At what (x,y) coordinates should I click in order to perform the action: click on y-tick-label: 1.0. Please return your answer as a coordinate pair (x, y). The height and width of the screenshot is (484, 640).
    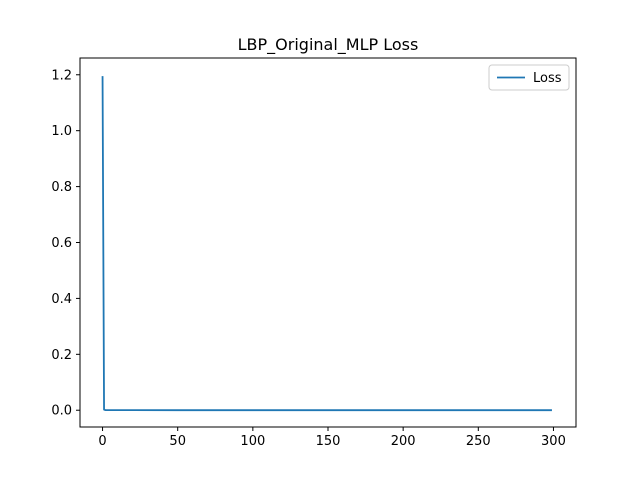
    Looking at the image, I should click on (61, 131).